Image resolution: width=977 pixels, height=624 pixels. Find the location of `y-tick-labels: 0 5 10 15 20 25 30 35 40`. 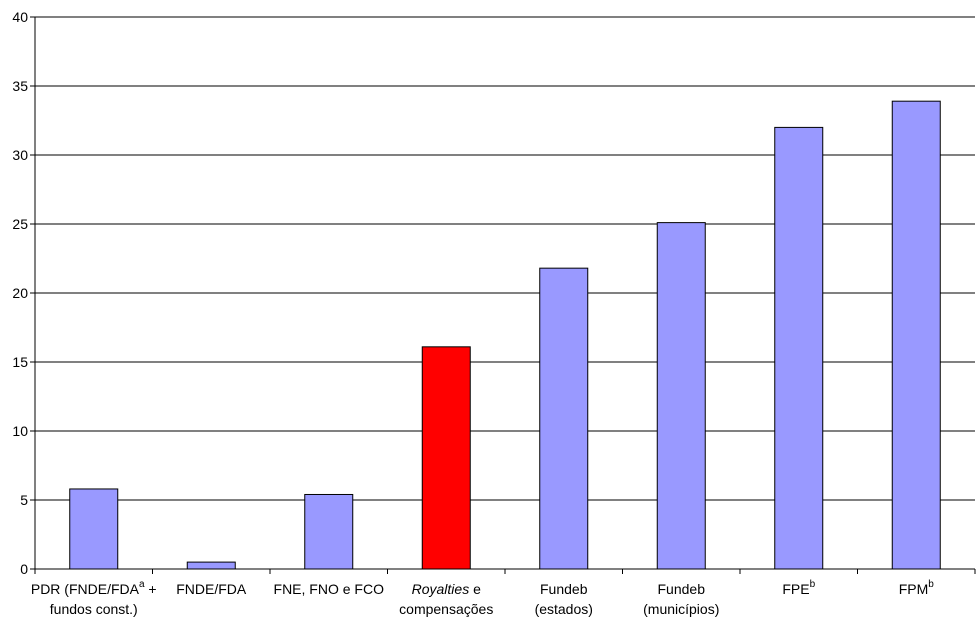

y-tick-labels: 0 5 10 15 20 25 30 35 40 is located at coordinates (20, 293).